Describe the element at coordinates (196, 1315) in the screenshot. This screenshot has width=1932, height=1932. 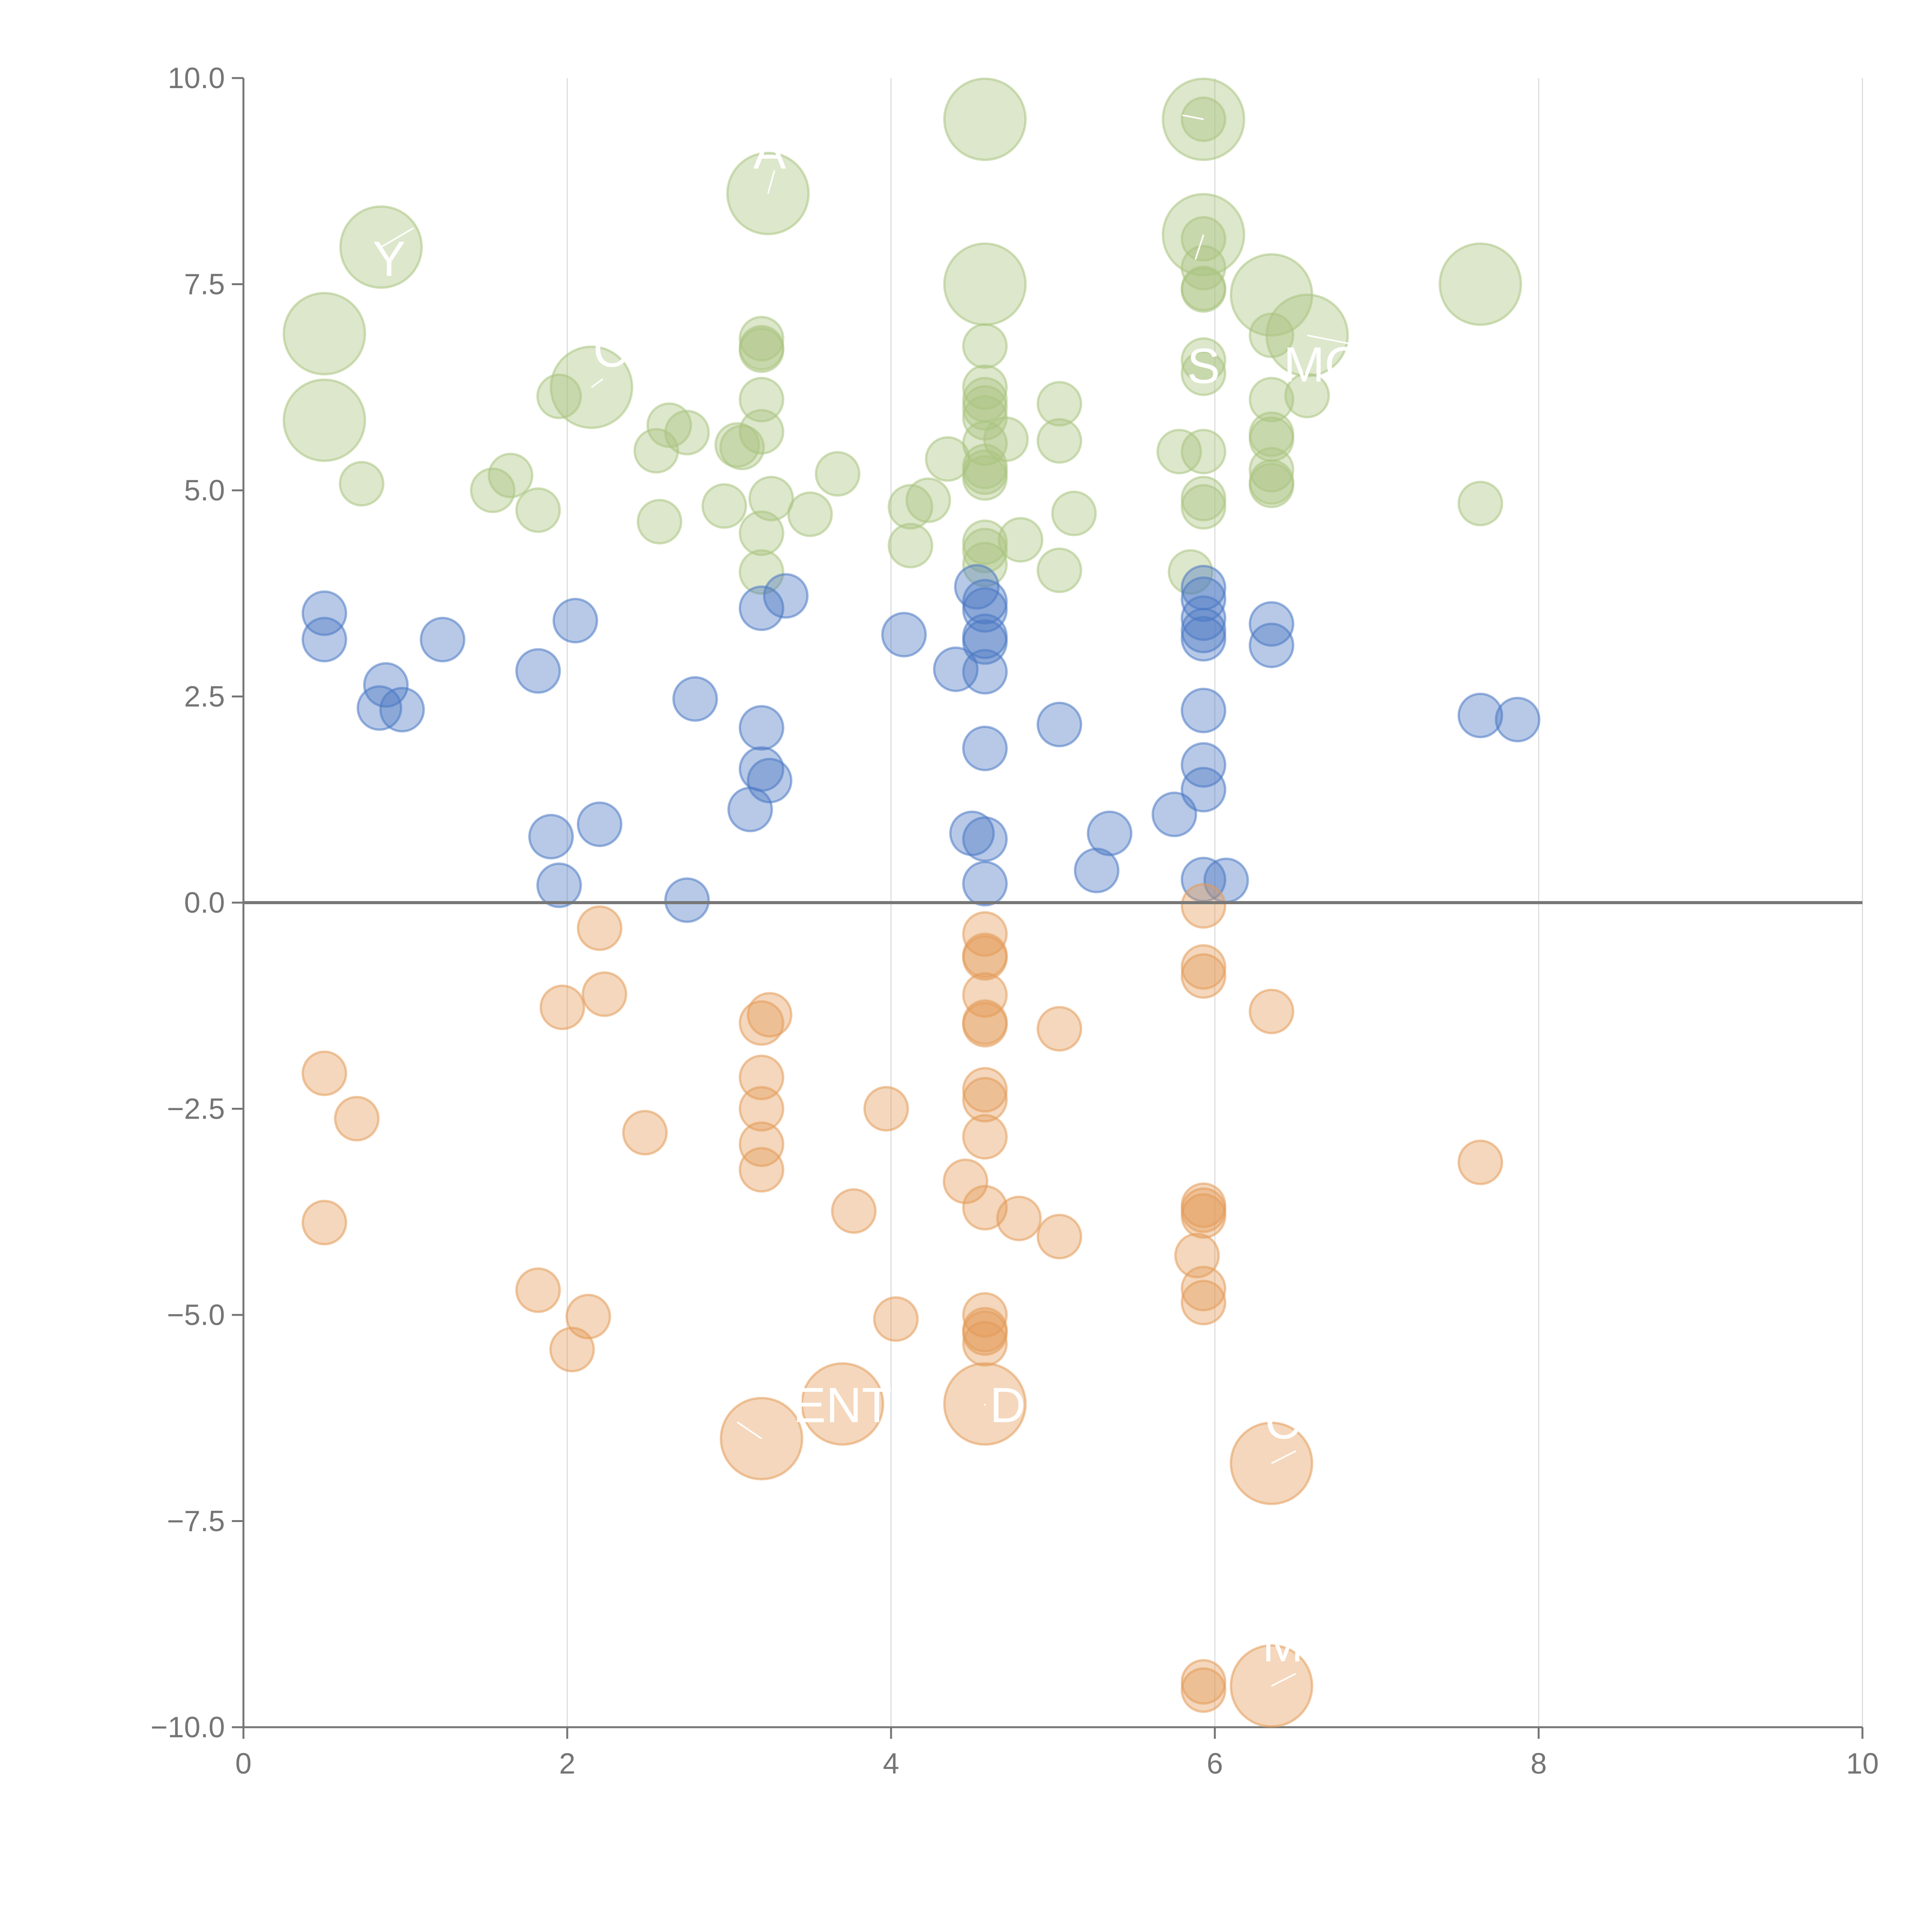
I see `y-tick-label: −5.0` at that location.